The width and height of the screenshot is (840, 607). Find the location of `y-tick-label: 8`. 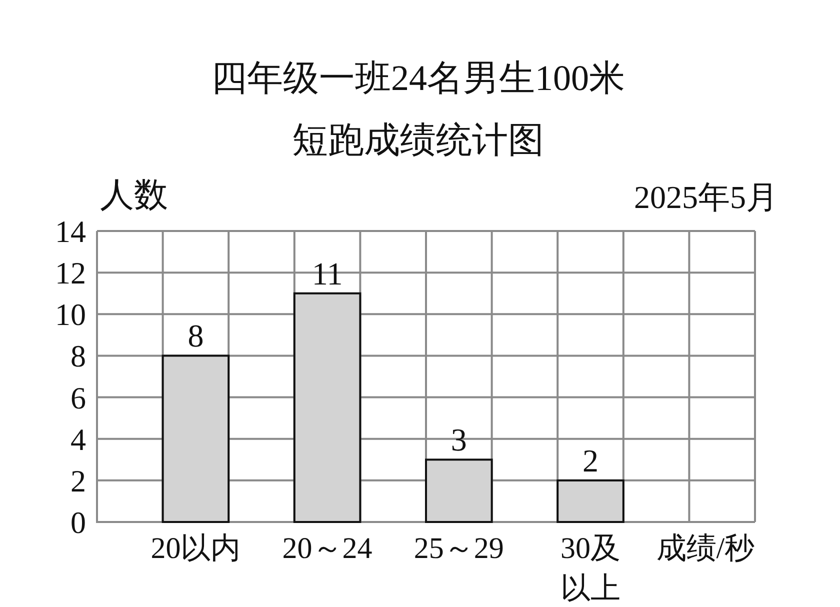

y-tick-label: 8 is located at coordinates (78, 356).